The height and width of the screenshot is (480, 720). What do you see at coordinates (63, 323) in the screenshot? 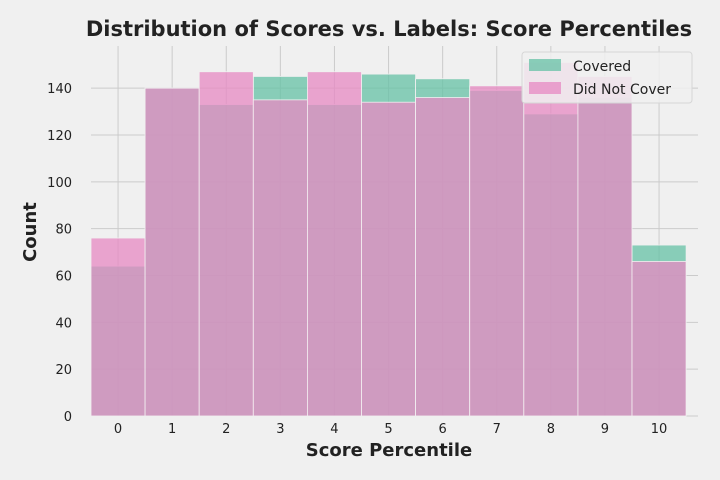
I see `y-tick-label-40: 40` at bounding box center [63, 323].